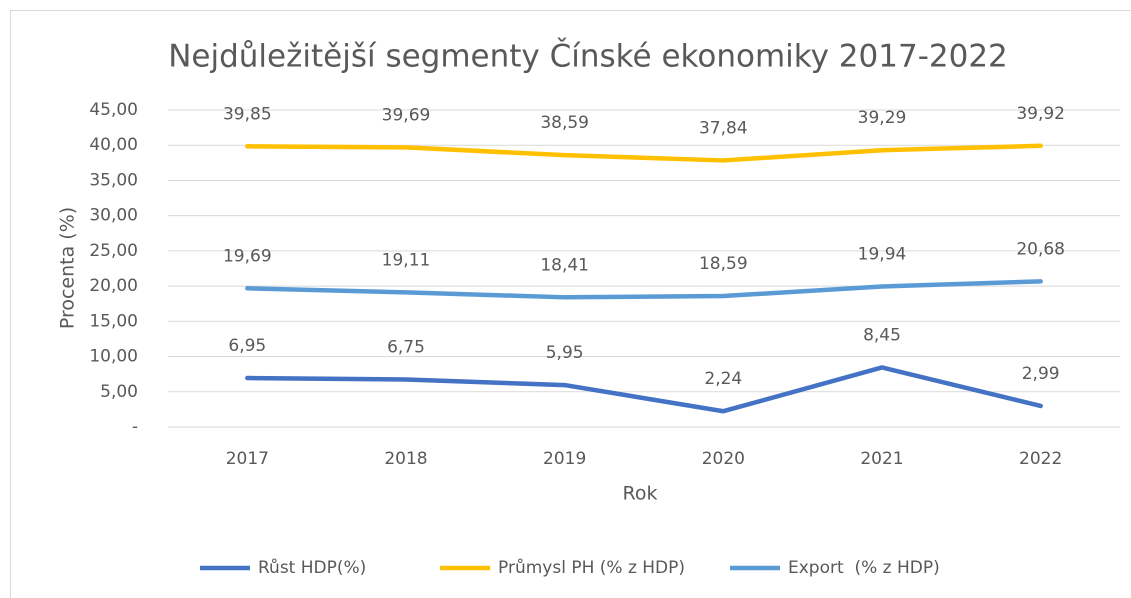 The width and height of the screenshot is (1131, 598). Describe the element at coordinates (405, 459) in the screenshot. I see `x-tick-label: 2018` at that location.